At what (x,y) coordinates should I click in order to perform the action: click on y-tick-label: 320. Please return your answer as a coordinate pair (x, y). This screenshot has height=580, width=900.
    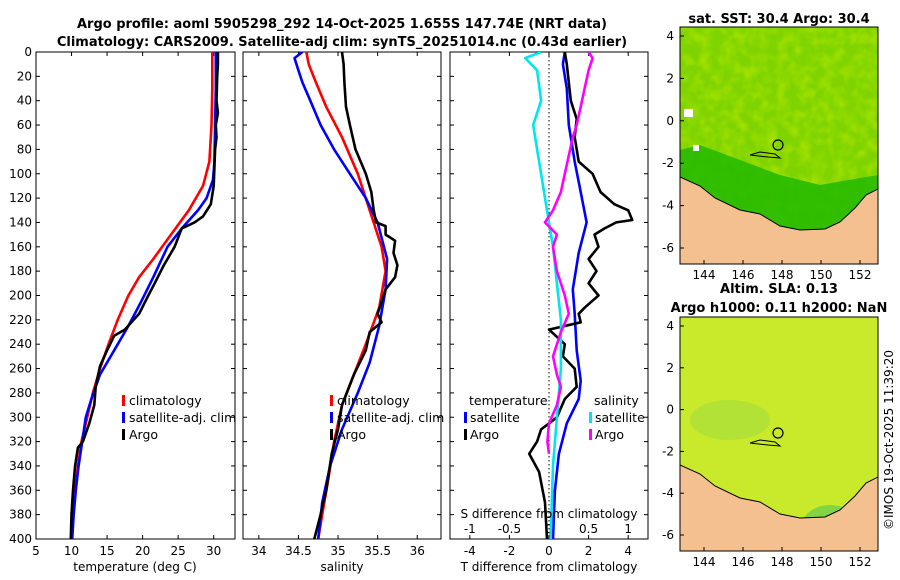
    Looking at the image, I should click on (20, 442).